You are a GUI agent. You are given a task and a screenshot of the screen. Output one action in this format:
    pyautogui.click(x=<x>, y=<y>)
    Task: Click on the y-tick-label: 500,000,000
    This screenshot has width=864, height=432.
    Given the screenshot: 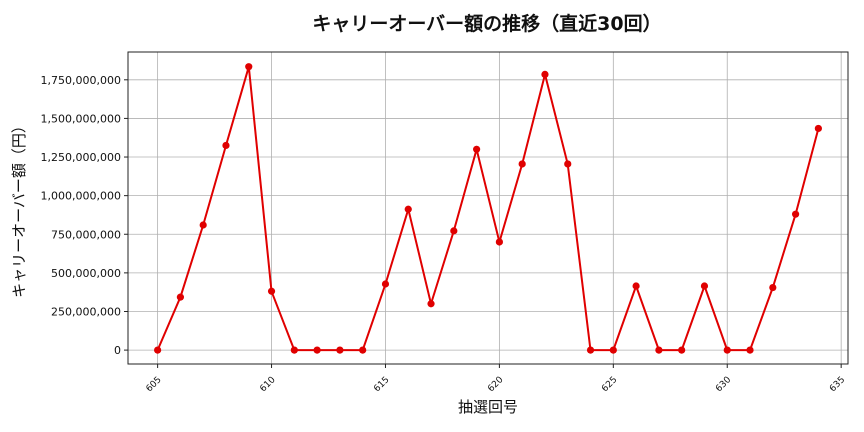 What is the action you would take?
    pyautogui.click(x=86, y=273)
    